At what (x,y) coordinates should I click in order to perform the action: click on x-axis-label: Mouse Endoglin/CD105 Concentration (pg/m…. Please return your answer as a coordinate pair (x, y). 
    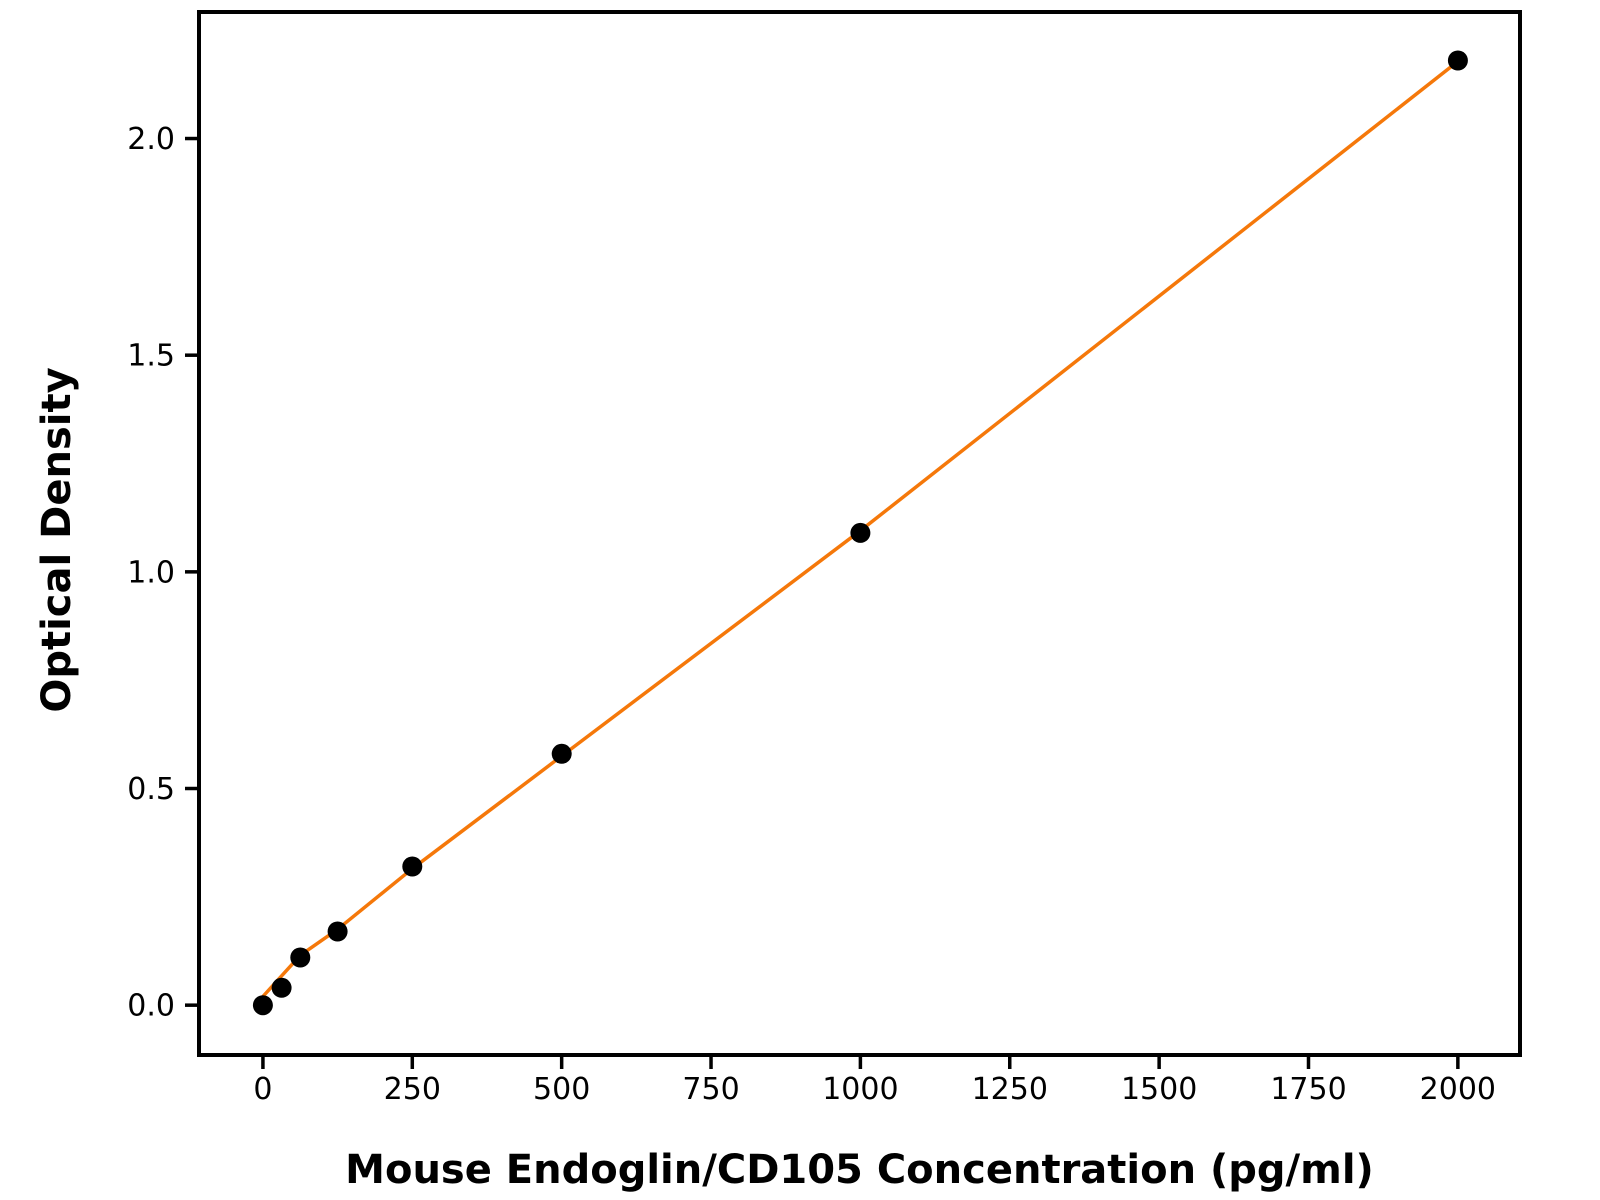
    Looking at the image, I should click on (859, 1170).